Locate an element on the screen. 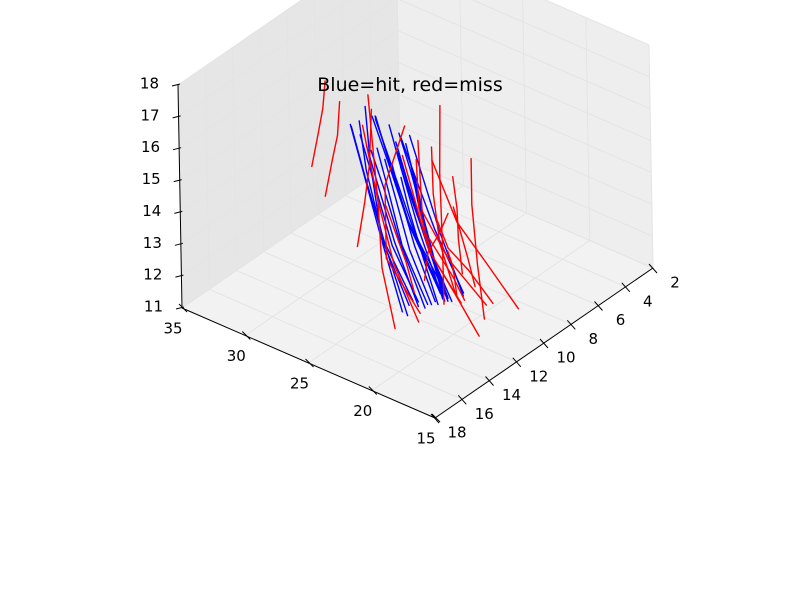 Image resolution: width=800 pixels, height=605 pixels. z-tick-label: 14 is located at coordinates (151, 211).